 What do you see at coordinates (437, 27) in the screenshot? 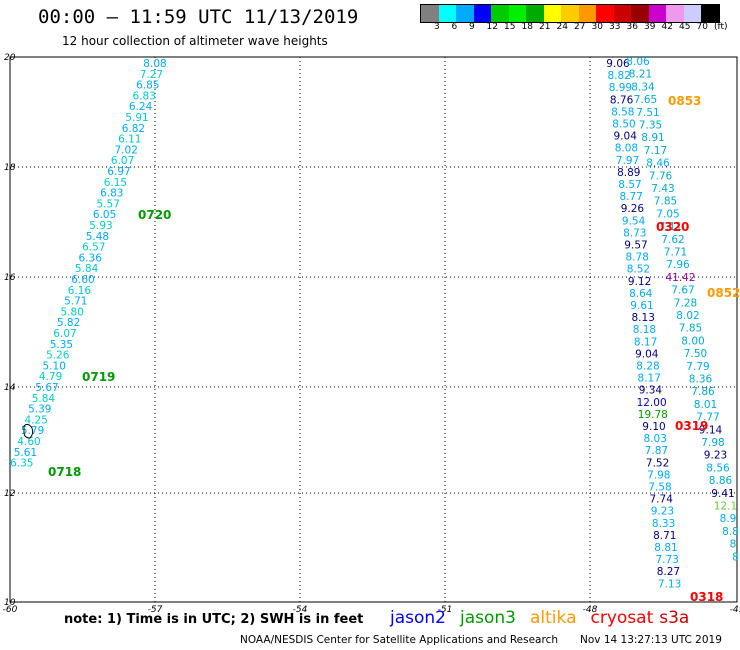
I see `legend-tick-label: 3` at bounding box center [437, 27].